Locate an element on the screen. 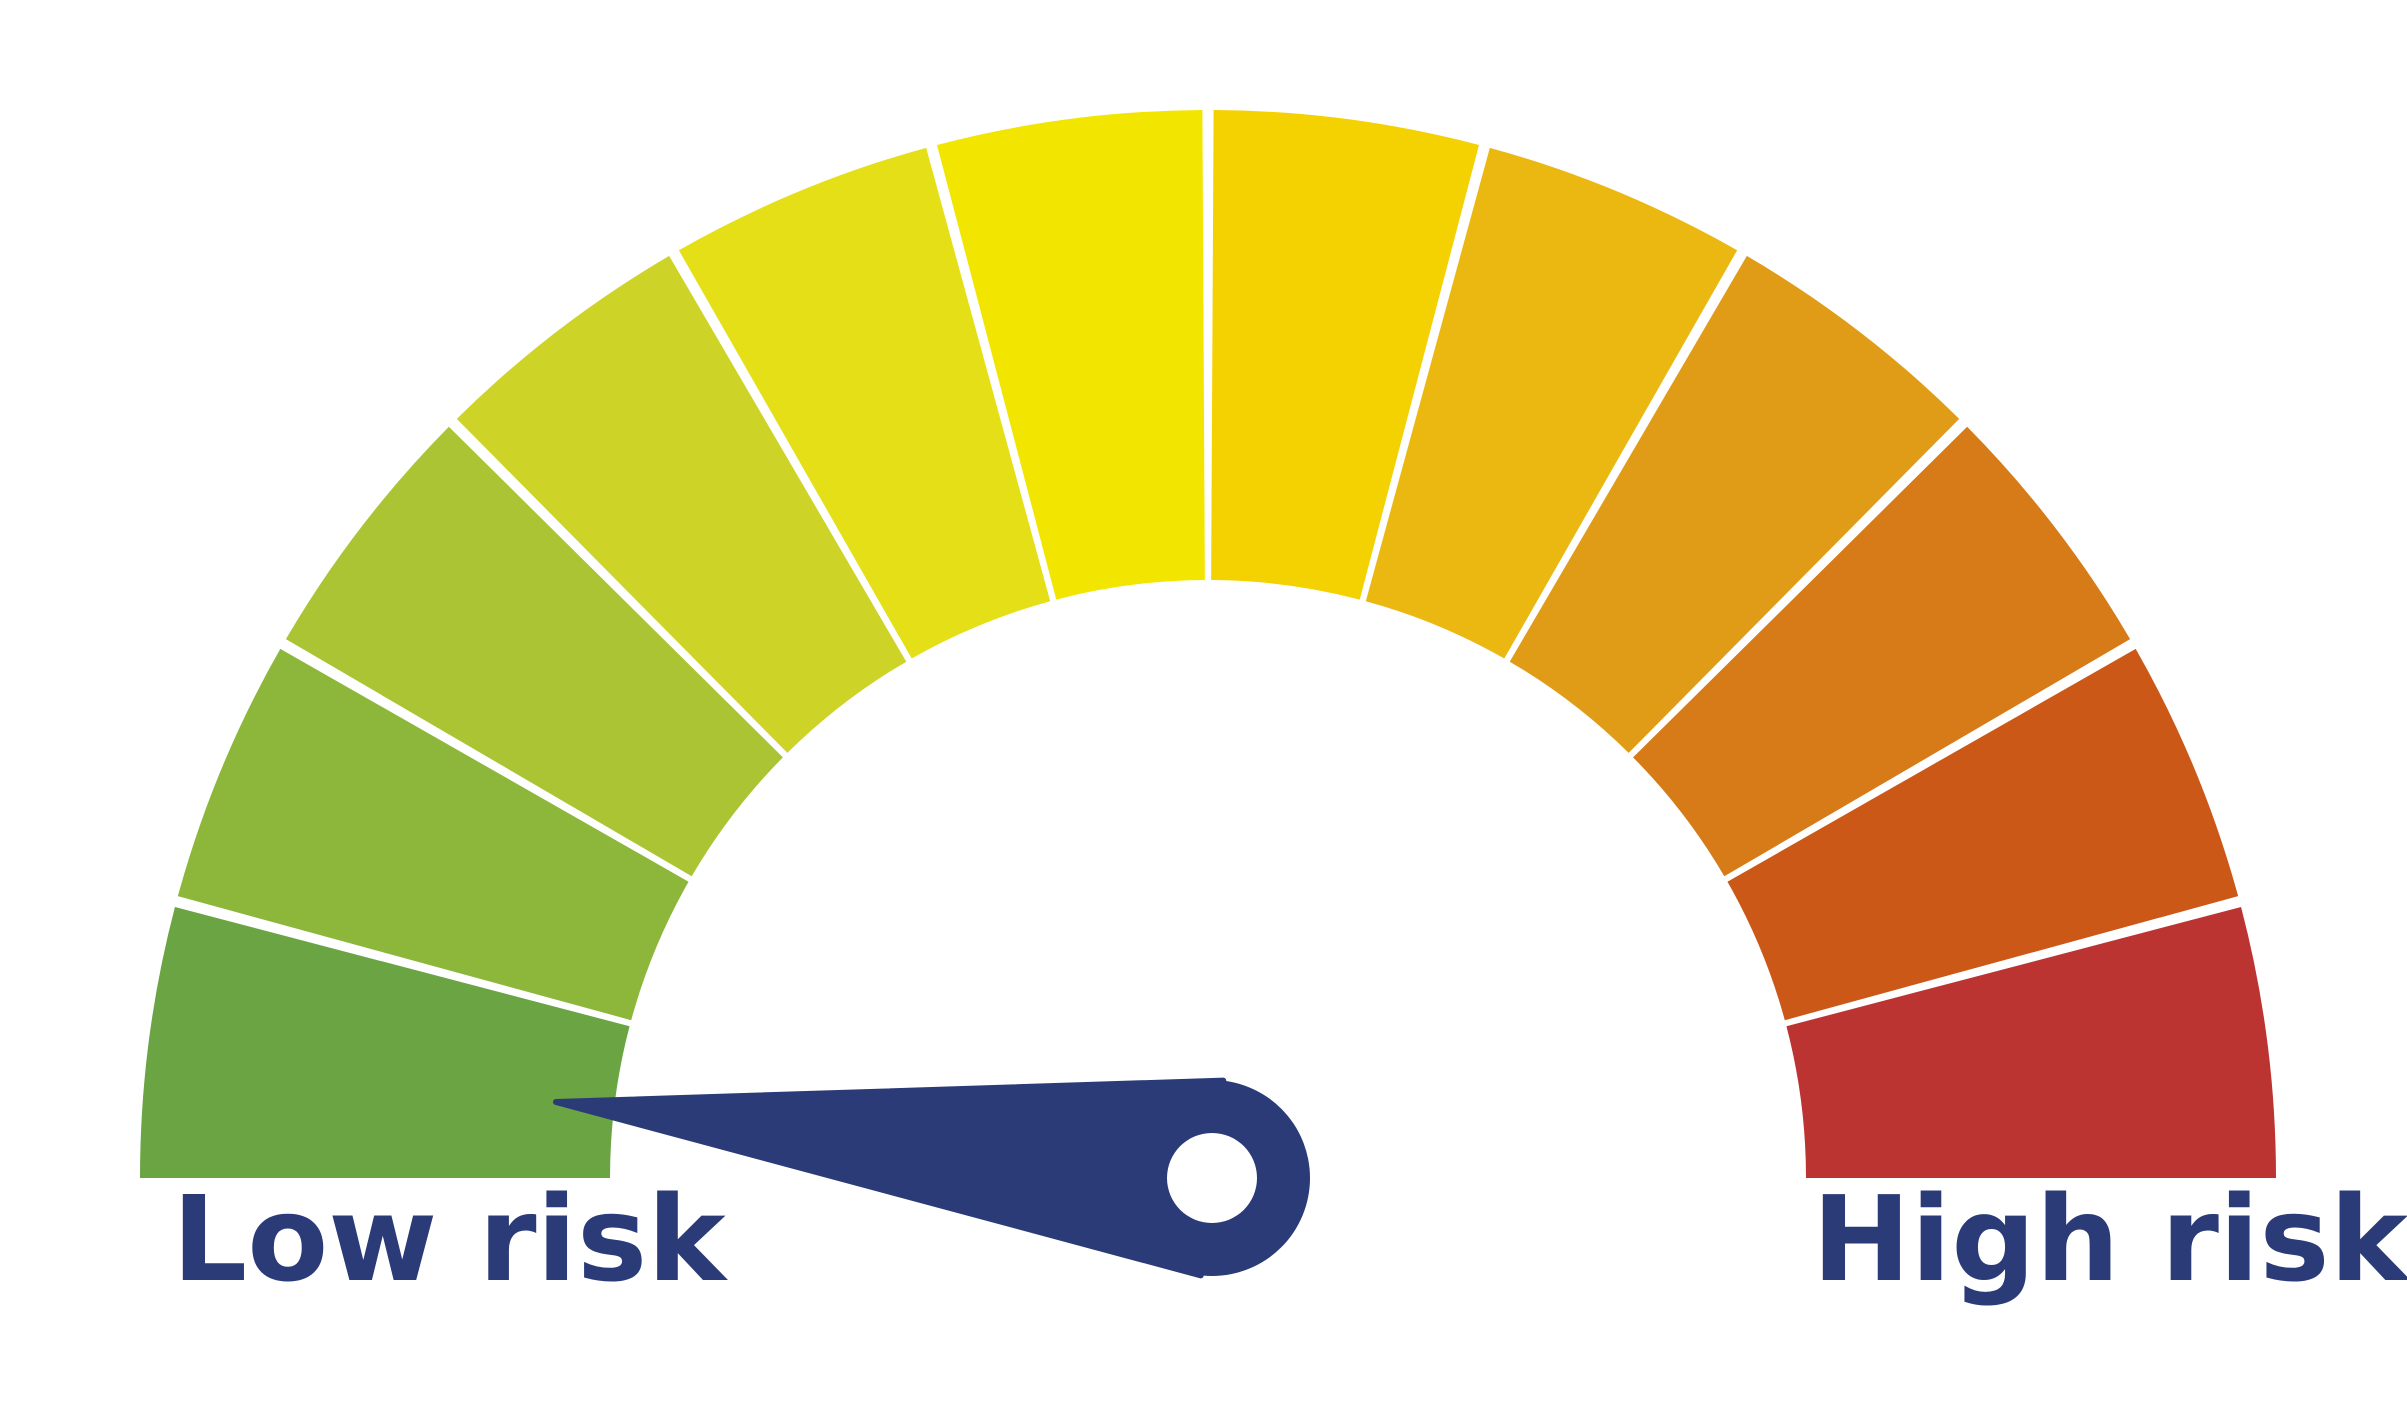 The image size is (2407, 1418). gauge-needle is located at coordinates (931, 1178).